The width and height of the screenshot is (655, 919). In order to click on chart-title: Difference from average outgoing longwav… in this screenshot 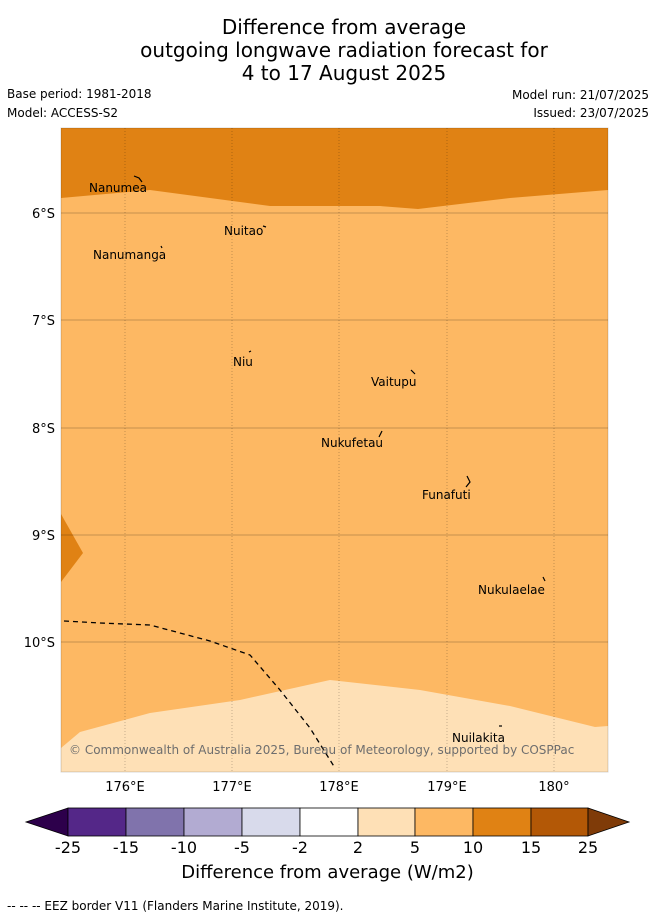, I will do `click(327, 50)`.